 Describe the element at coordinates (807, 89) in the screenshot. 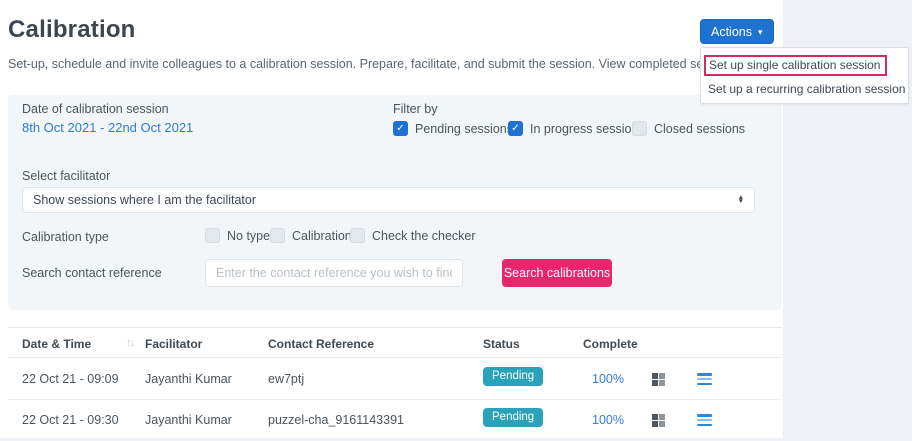

I see `menu-item-recurring-session: Set up a recurring calibration session` at that location.